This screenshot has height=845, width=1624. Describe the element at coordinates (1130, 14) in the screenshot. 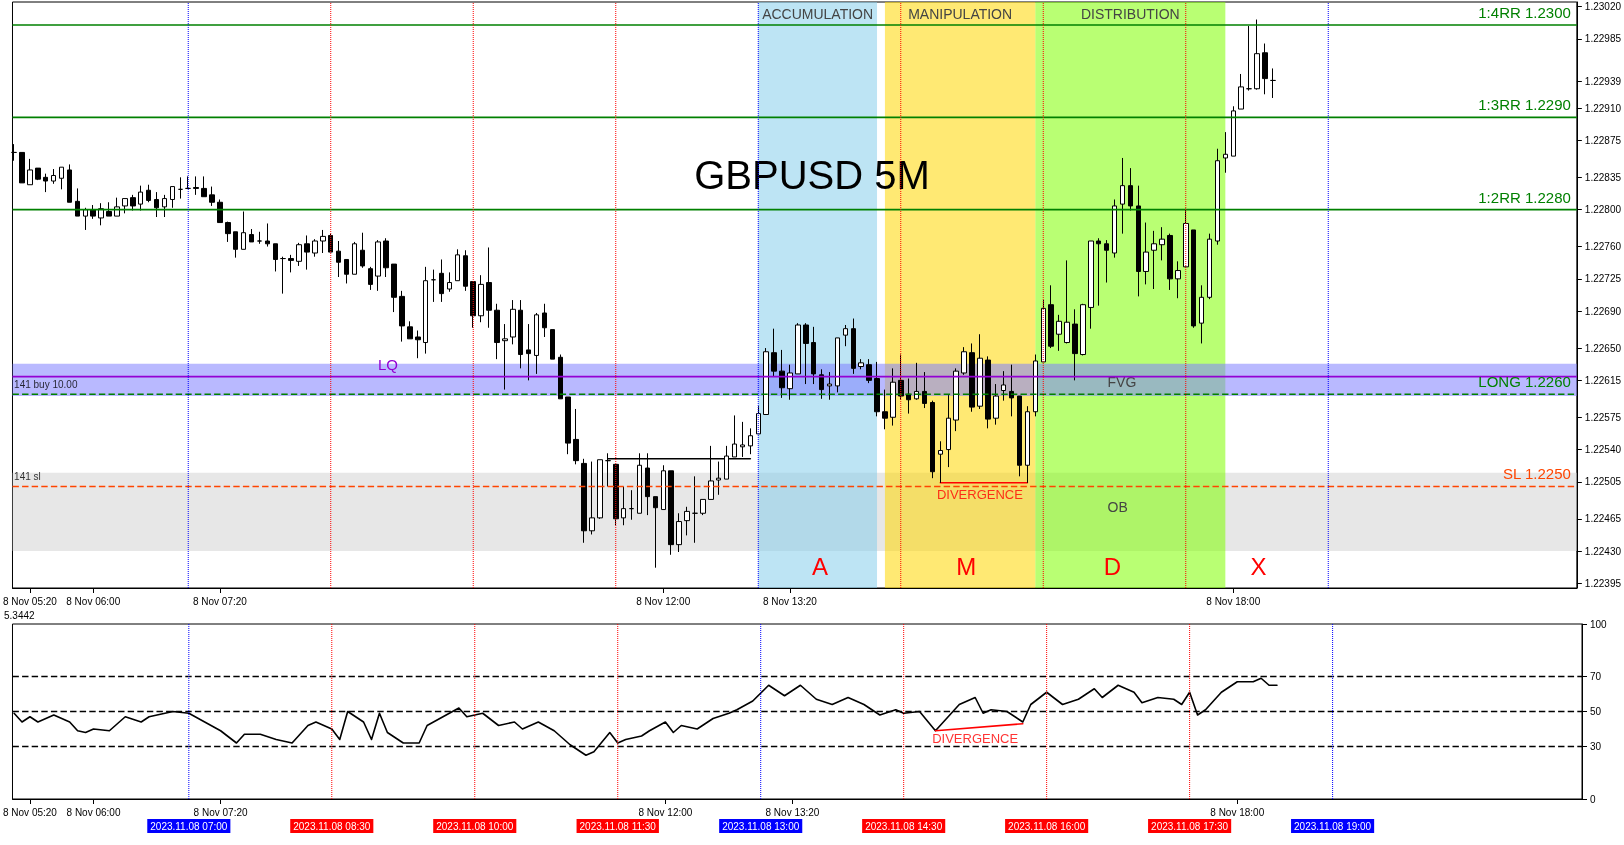

I see `band-label: DISTRIBUTION` at that location.